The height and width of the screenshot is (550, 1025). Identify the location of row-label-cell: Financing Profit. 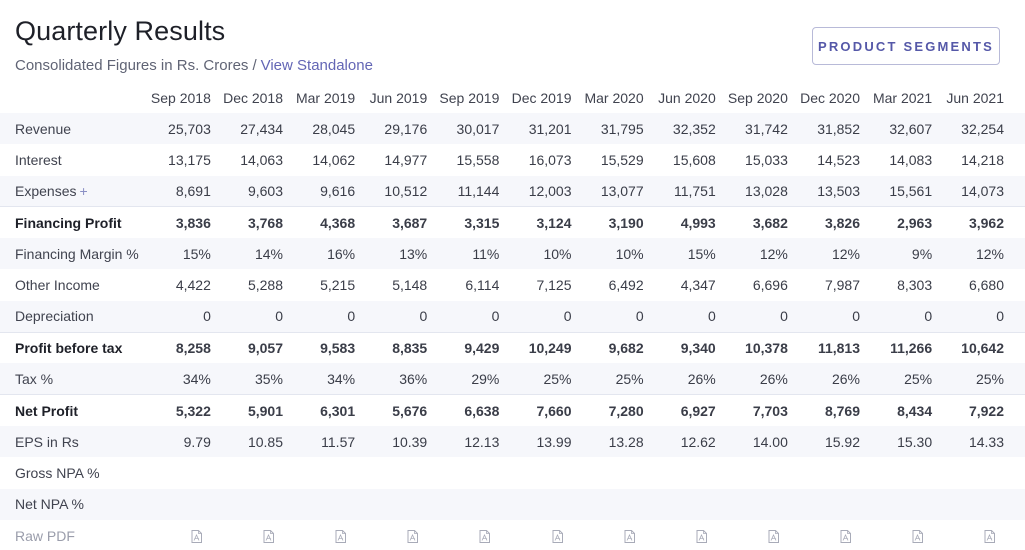
(69, 222).